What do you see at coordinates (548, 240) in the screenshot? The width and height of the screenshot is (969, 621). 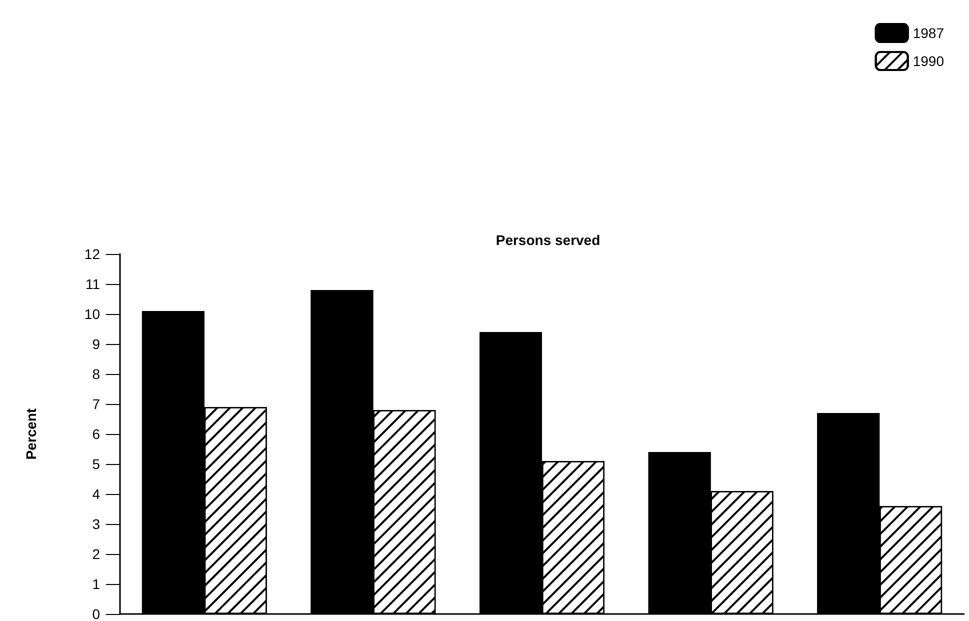 I see `chart-title: Persons served` at bounding box center [548, 240].